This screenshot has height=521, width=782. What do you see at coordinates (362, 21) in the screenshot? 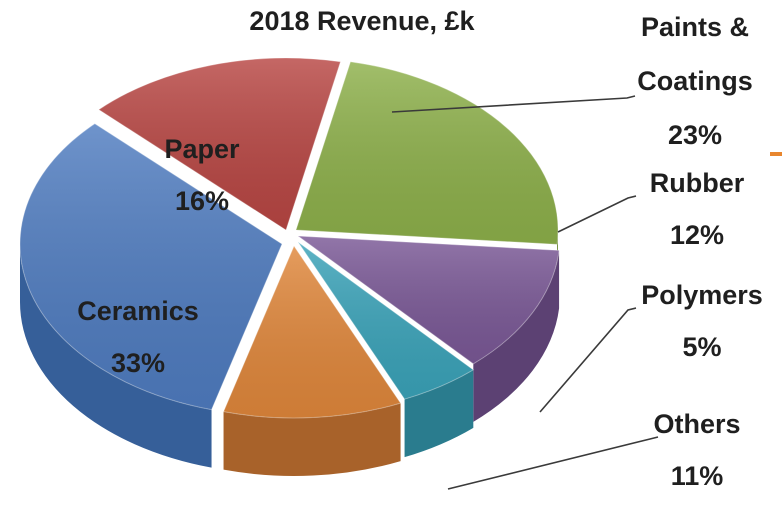
I see `chart-title: 2018 Revenue, £k` at bounding box center [362, 21].